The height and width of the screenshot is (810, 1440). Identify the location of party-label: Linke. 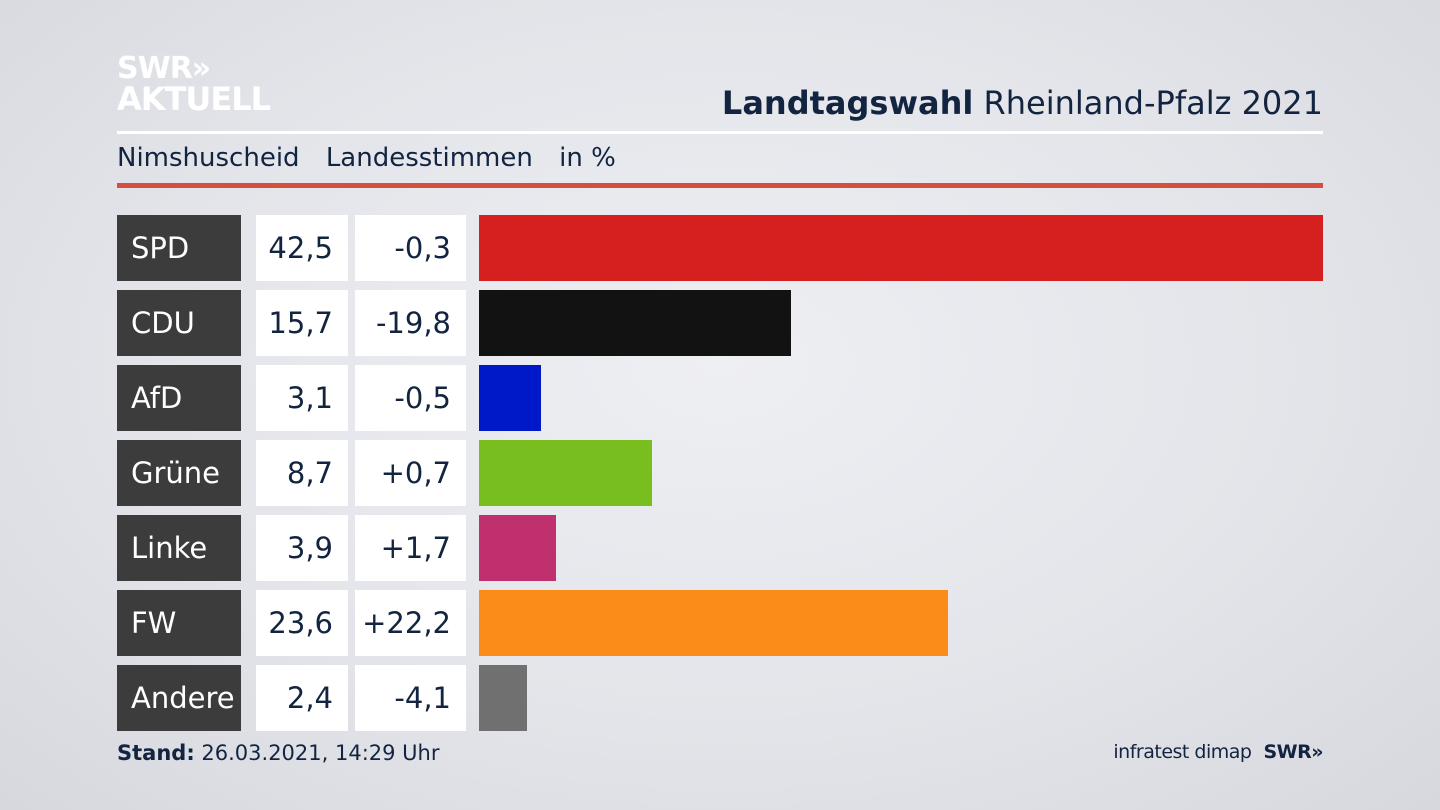
(179, 548).